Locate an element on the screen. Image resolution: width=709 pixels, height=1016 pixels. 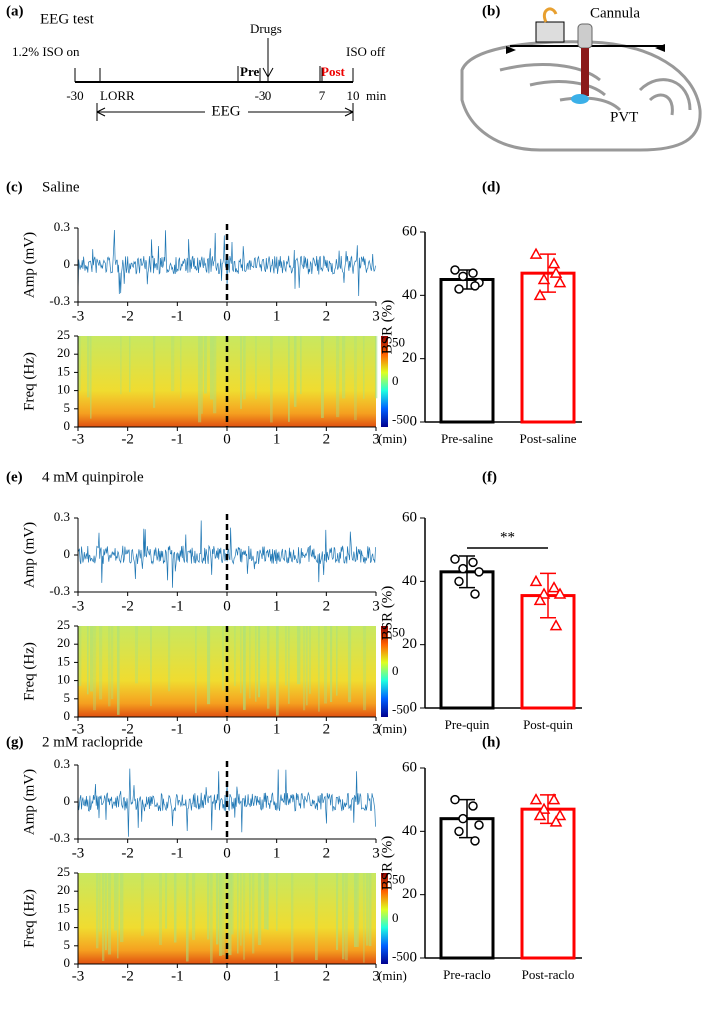
tick-label: 40 is located at coordinates (409, 831).